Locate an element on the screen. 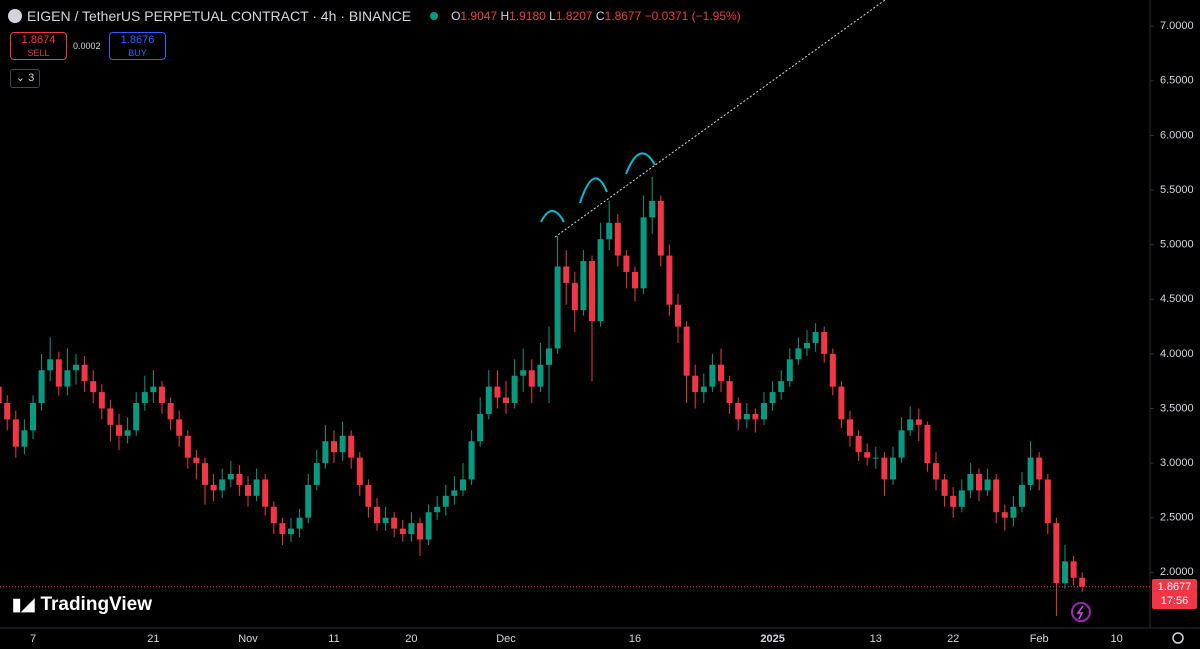 This screenshot has width=1200, height=649. x-tick-label: 11 is located at coordinates (333, 639).